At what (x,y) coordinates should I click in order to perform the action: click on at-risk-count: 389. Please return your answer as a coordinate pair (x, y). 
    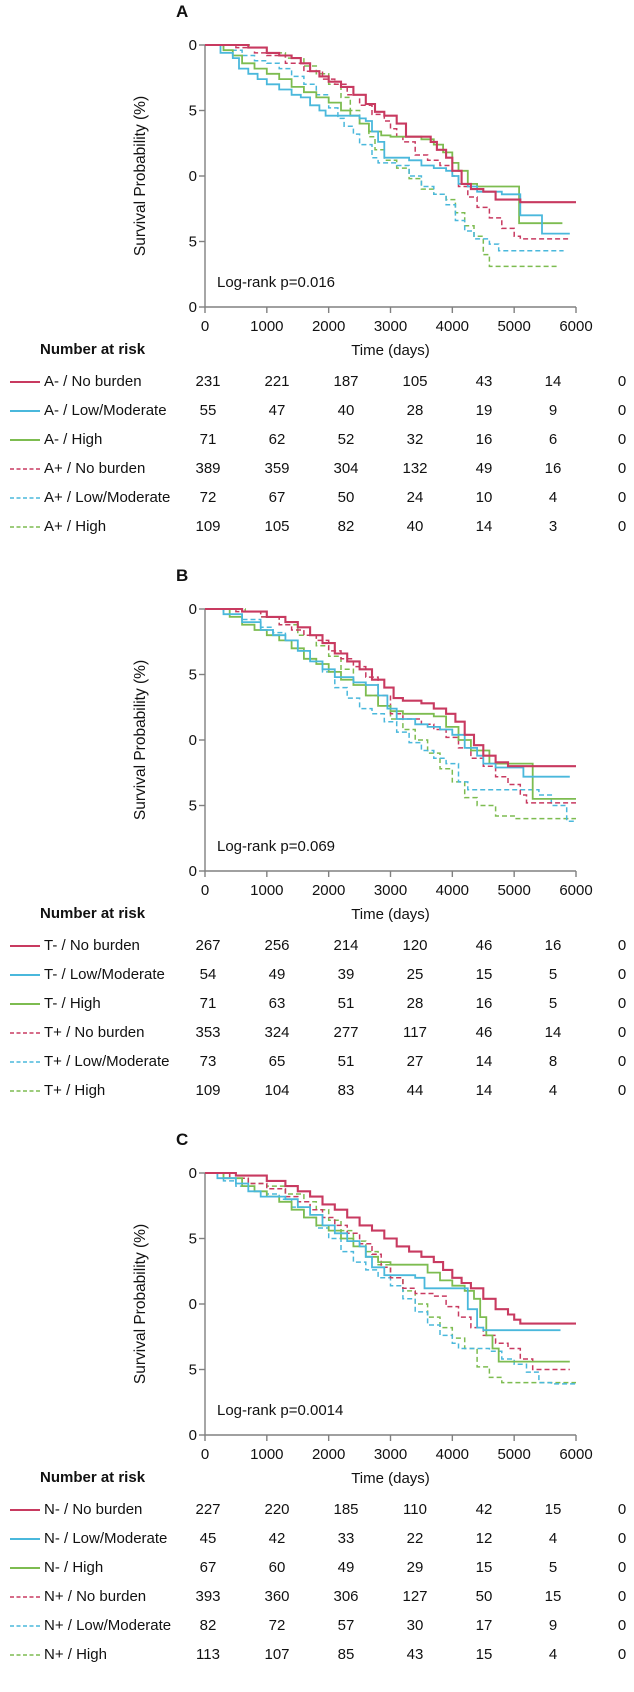
    Looking at the image, I should click on (208, 468).